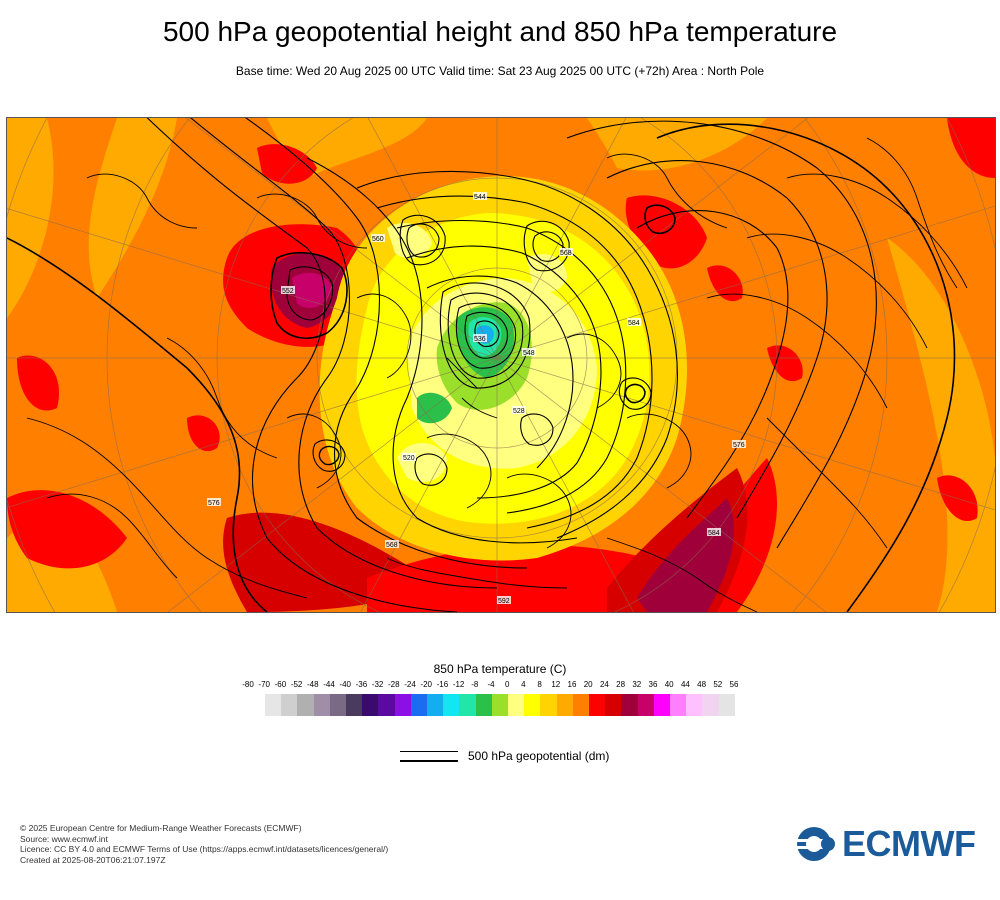  Describe the element at coordinates (442, 684) in the screenshot. I see `colorbar-tick-label: -16` at that location.